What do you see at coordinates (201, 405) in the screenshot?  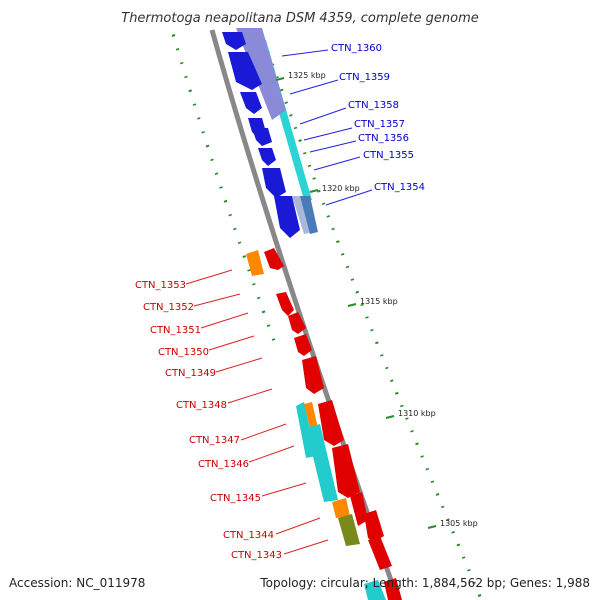 I see `gene-label-ctn-1348: CTN_1348` at bounding box center [201, 405].